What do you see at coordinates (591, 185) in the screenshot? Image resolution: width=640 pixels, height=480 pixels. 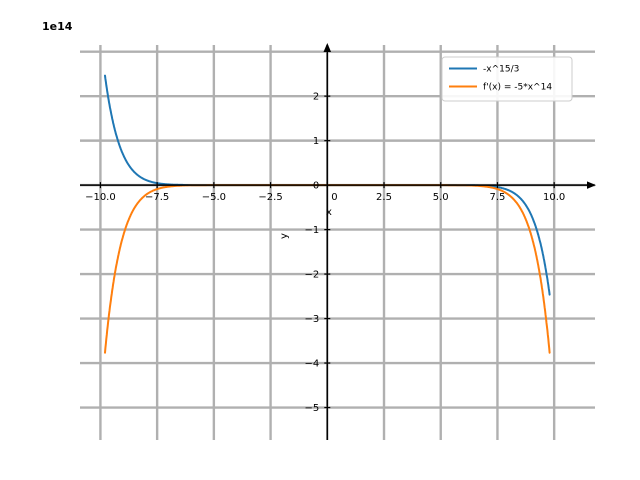 I see `x-axis-arrow-icon` at bounding box center [591, 185].